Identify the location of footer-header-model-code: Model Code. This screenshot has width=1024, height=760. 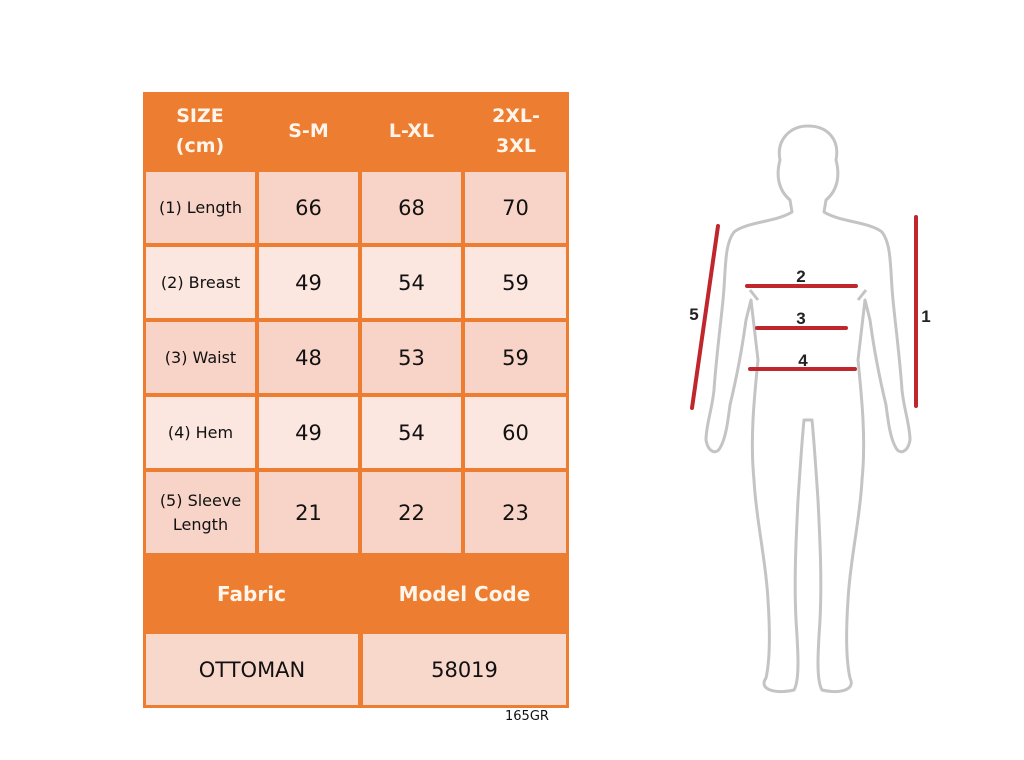
(464, 593).